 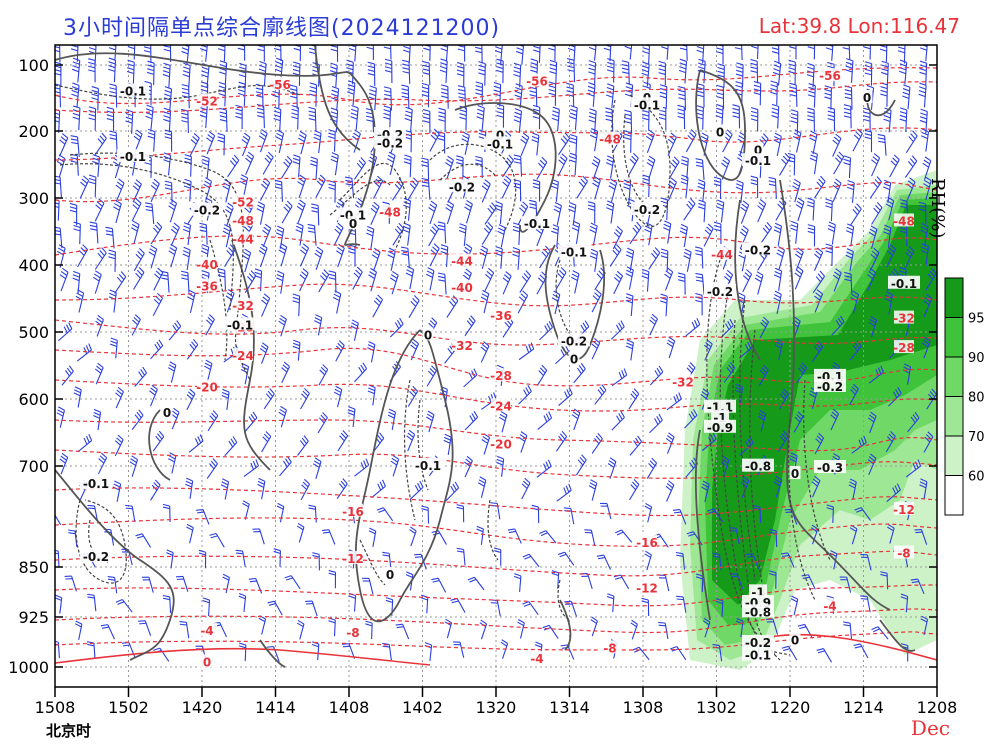 What do you see at coordinates (937, 208) in the screenshot?
I see `colorbar-label: RH(%)` at bounding box center [937, 208].